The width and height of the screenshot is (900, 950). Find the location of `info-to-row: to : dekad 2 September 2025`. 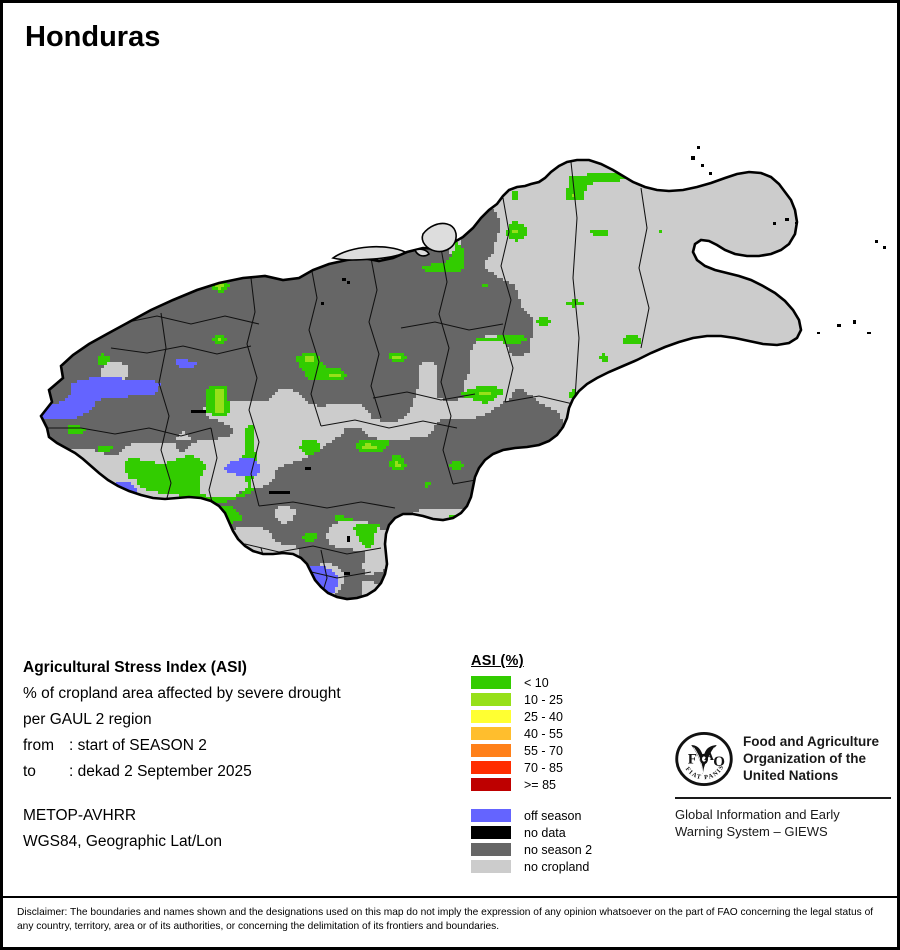

info-to-row: to : dekad 2 September 2025 is located at coordinates (238, 772).